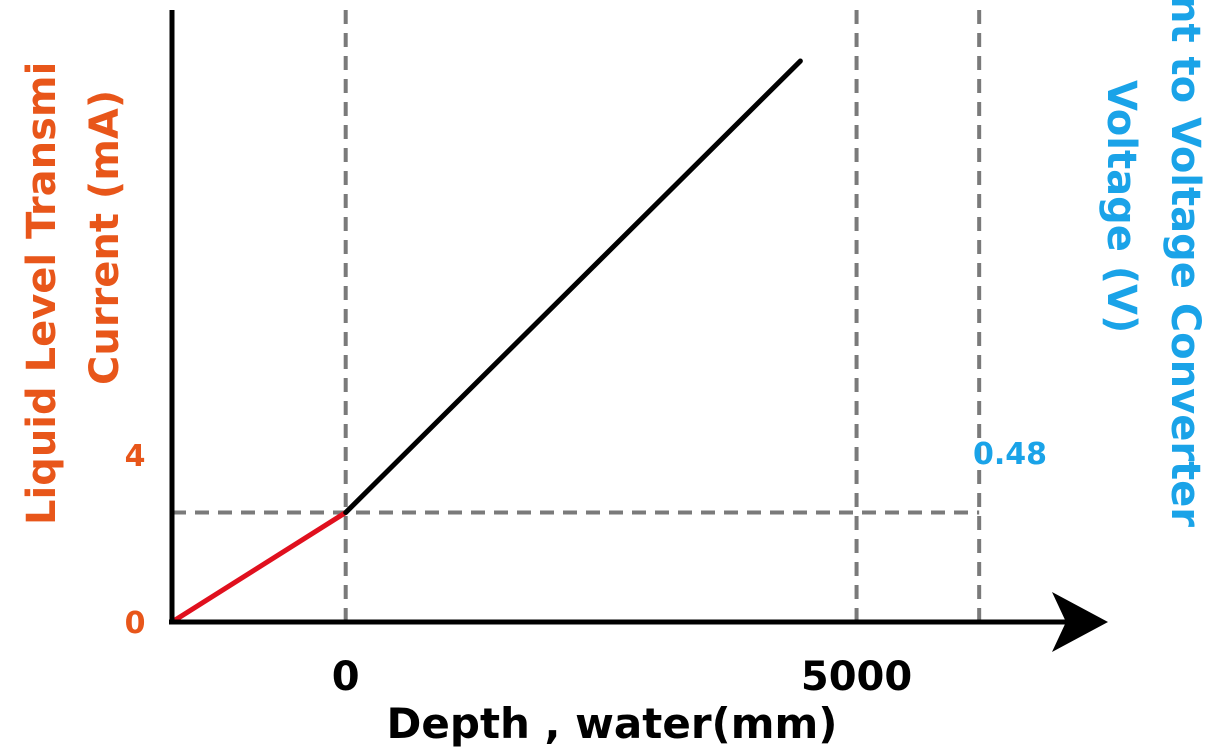 The image size is (1212, 754). Describe the element at coordinates (612, 723) in the screenshot. I see `x-axis-title: Depth , water(mm)` at that location.